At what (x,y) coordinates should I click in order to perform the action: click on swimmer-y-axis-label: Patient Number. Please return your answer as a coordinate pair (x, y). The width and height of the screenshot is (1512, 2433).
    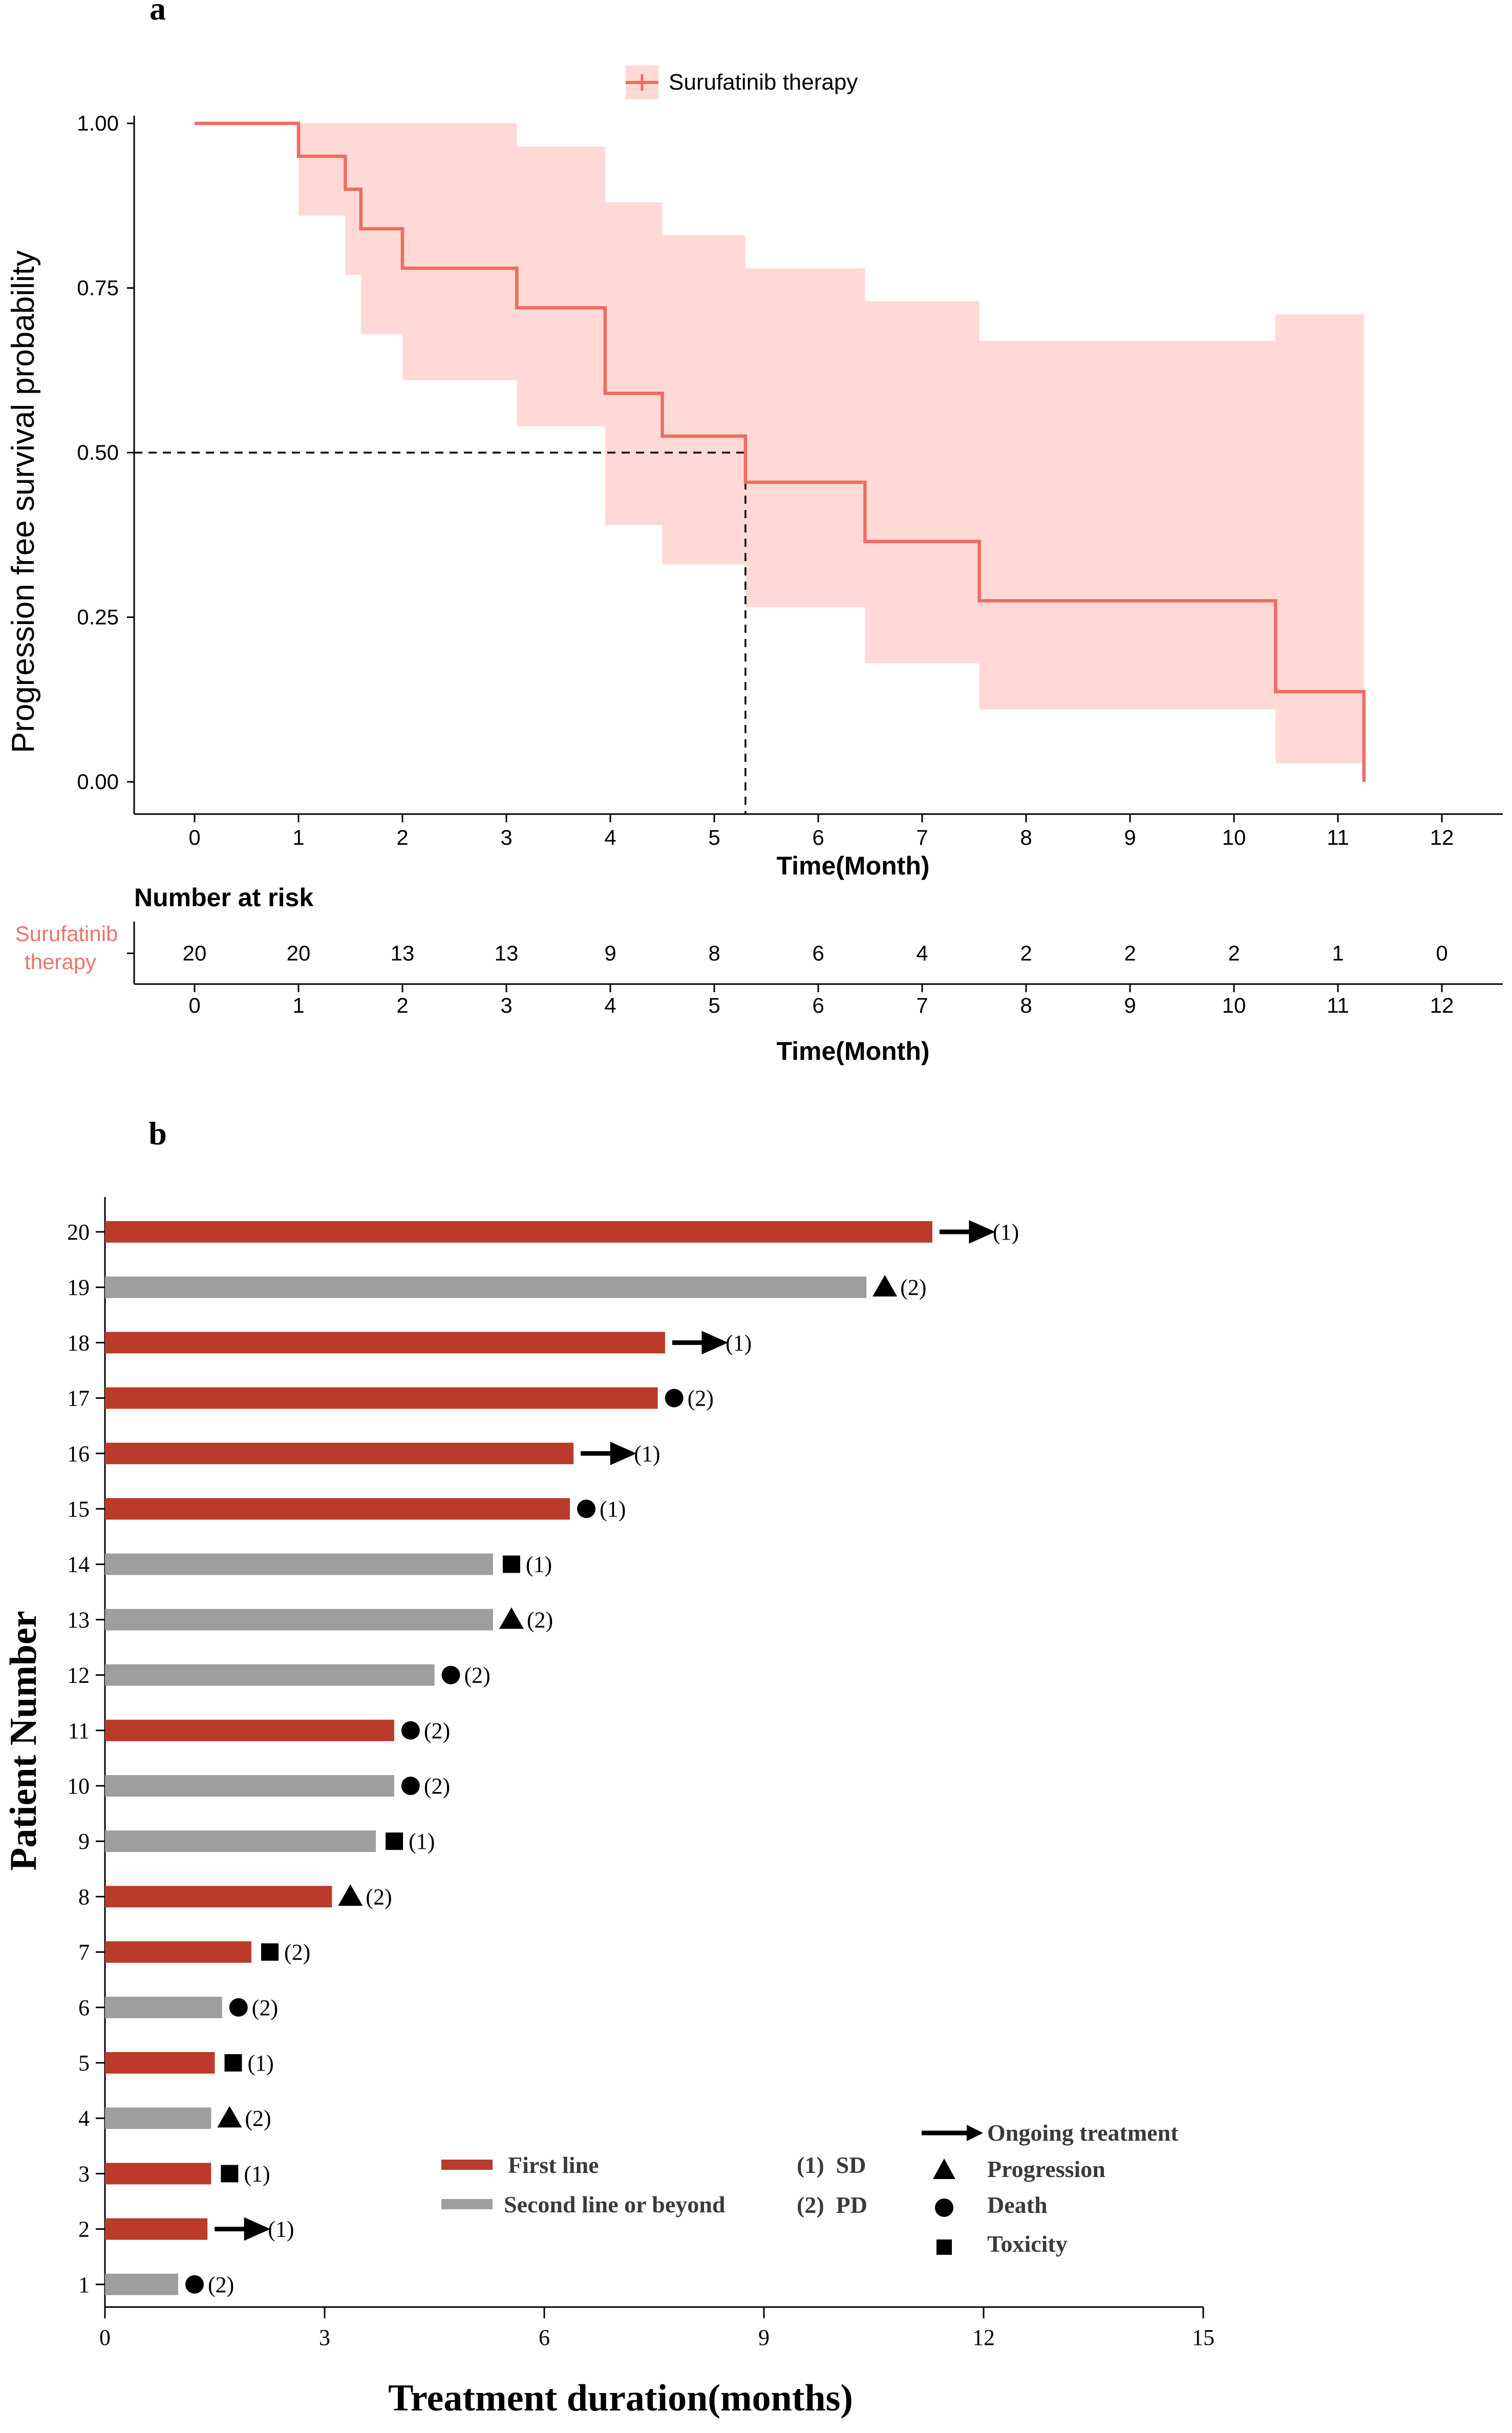
    Looking at the image, I should click on (24, 1741).